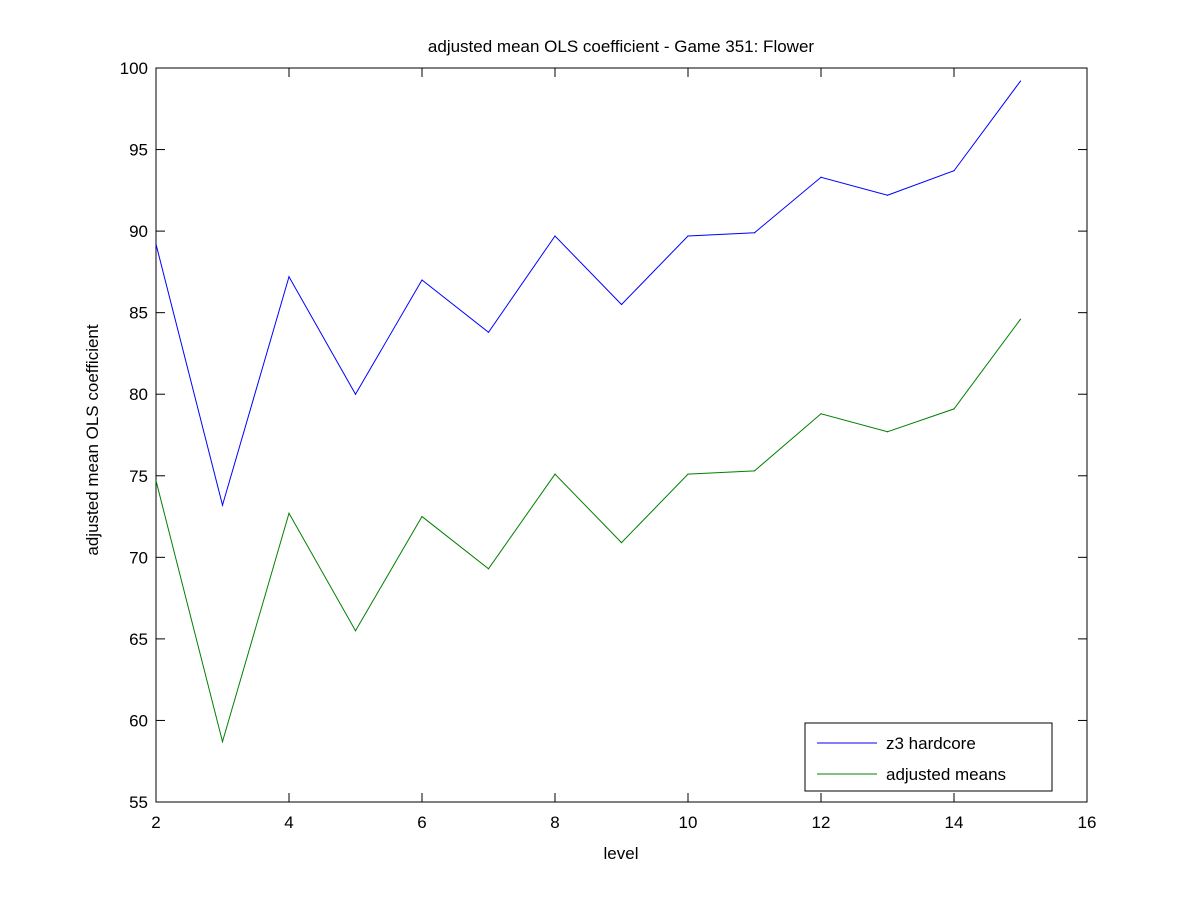 This screenshot has width=1201, height=901. I want to click on legend-label: z3 hardcore, so click(931, 743).